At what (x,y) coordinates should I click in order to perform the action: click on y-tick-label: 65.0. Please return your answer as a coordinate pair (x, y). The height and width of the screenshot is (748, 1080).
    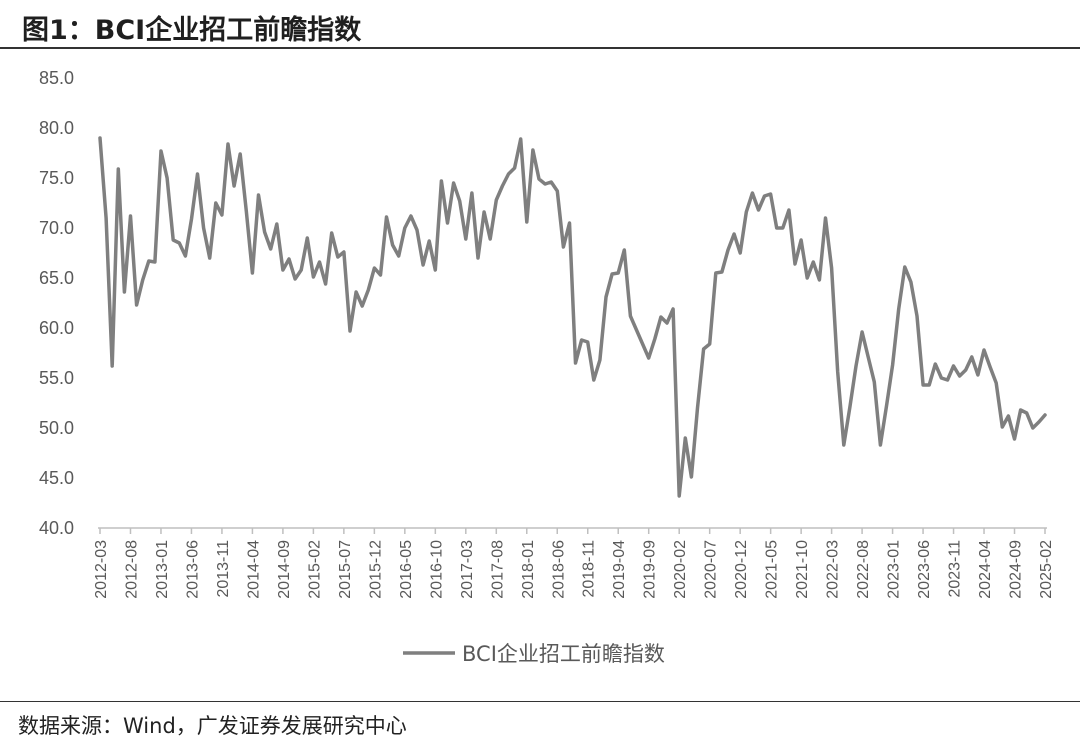
    Looking at the image, I should click on (56, 278).